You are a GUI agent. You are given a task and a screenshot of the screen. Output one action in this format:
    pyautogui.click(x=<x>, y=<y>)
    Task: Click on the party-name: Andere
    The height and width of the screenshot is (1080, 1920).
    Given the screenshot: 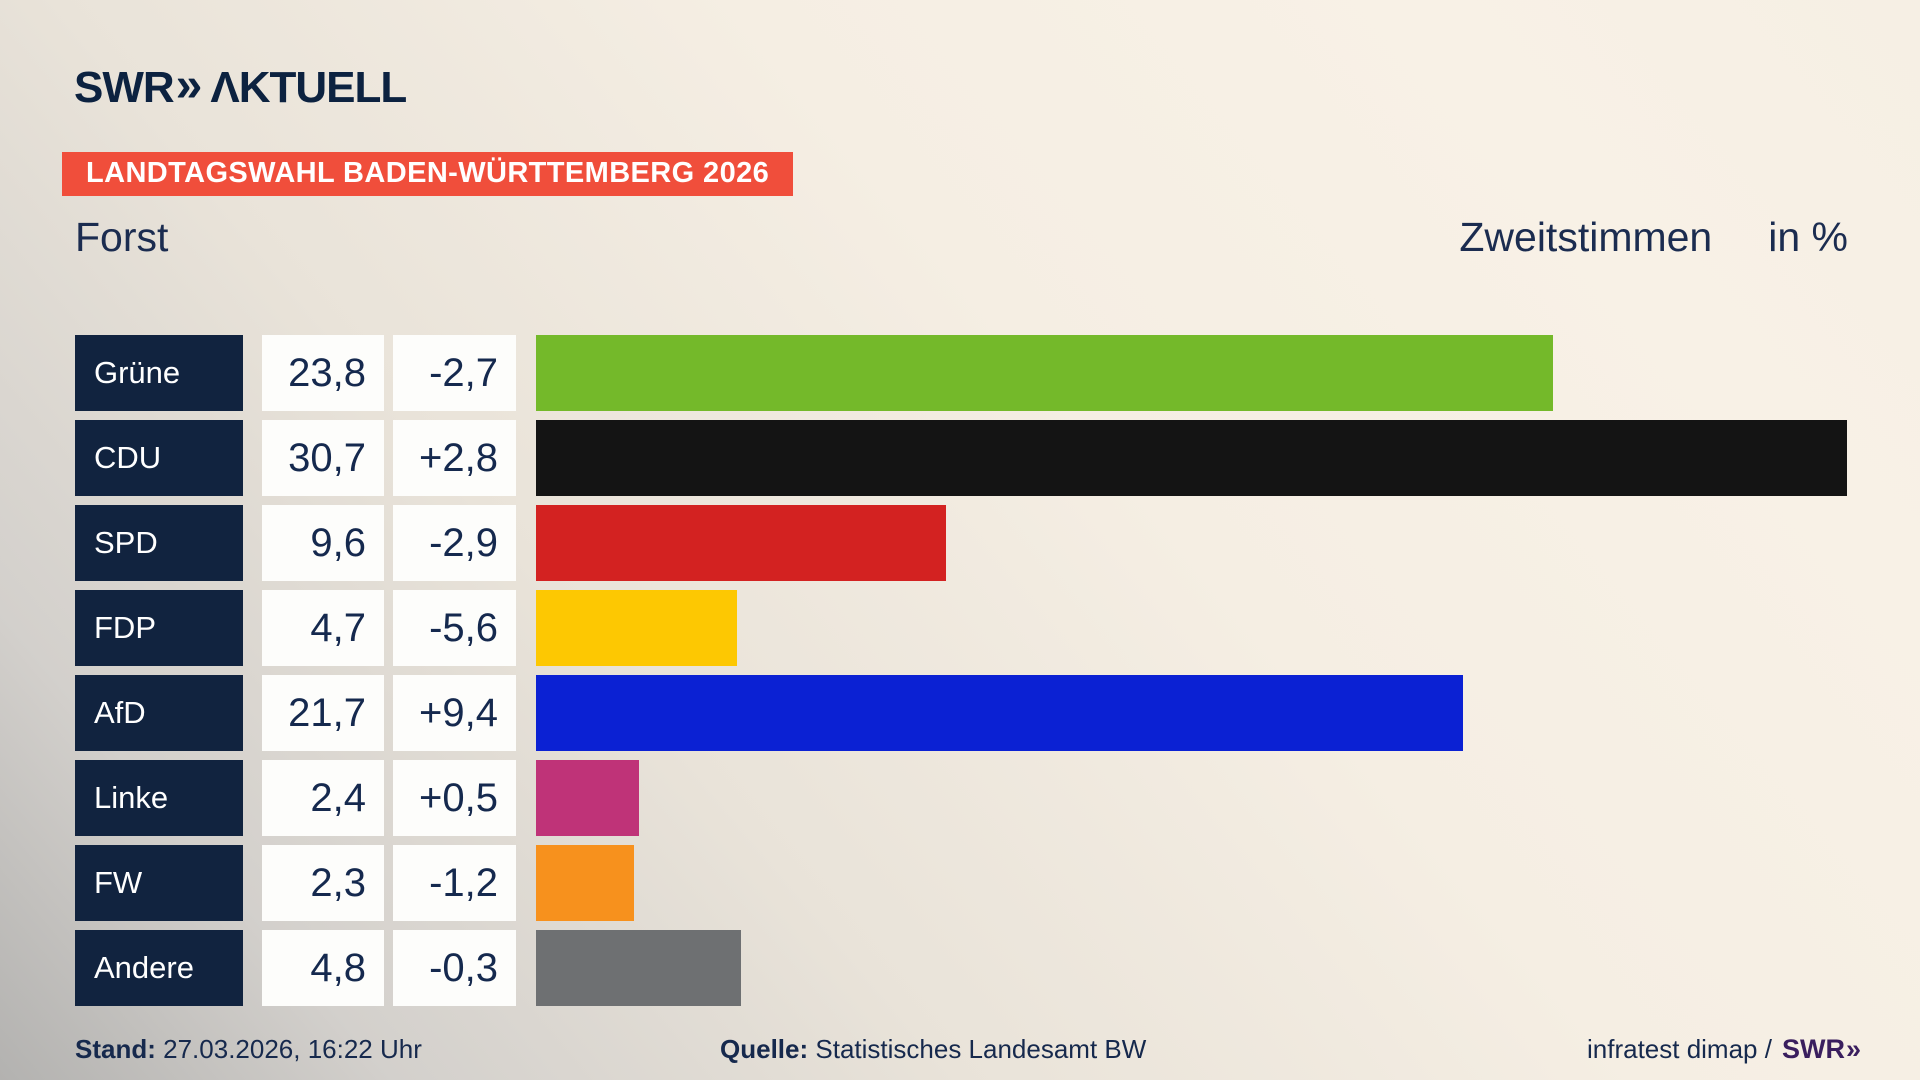 What is the action you would take?
    pyautogui.click(x=144, y=967)
    